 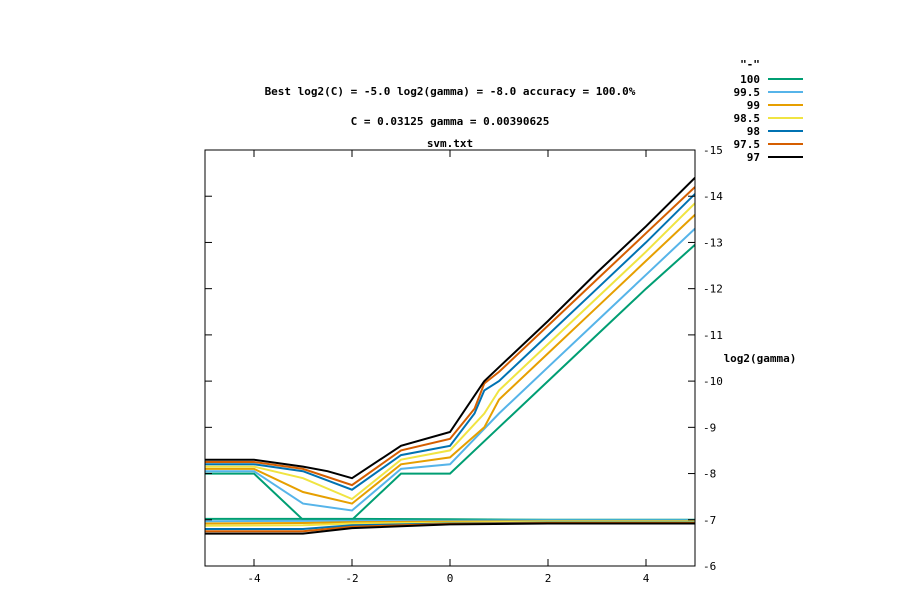 I want to click on y-tick-label: -13, so click(x=713, y=242).